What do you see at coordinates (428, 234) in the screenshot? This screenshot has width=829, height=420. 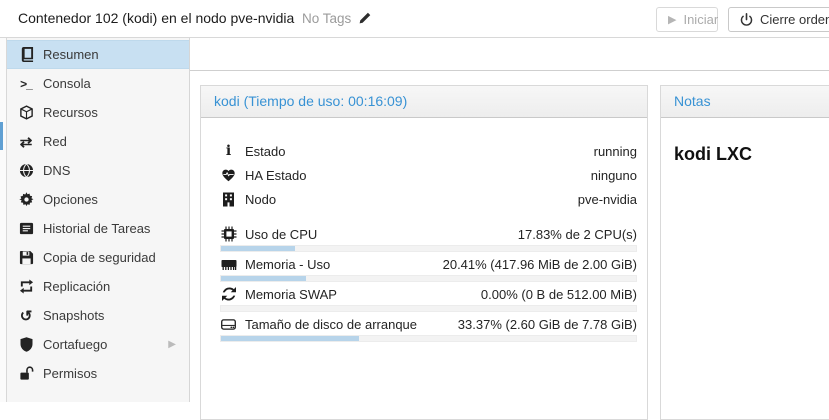 I see `meter-row: Uso de CPU 17.83% de 2 CPU(s)` at bounding box center [428, 234].